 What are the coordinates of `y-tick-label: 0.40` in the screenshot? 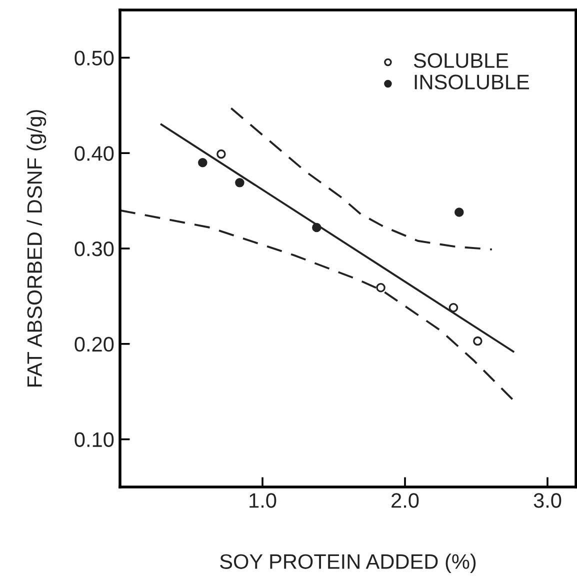 It's located at (94, 153).